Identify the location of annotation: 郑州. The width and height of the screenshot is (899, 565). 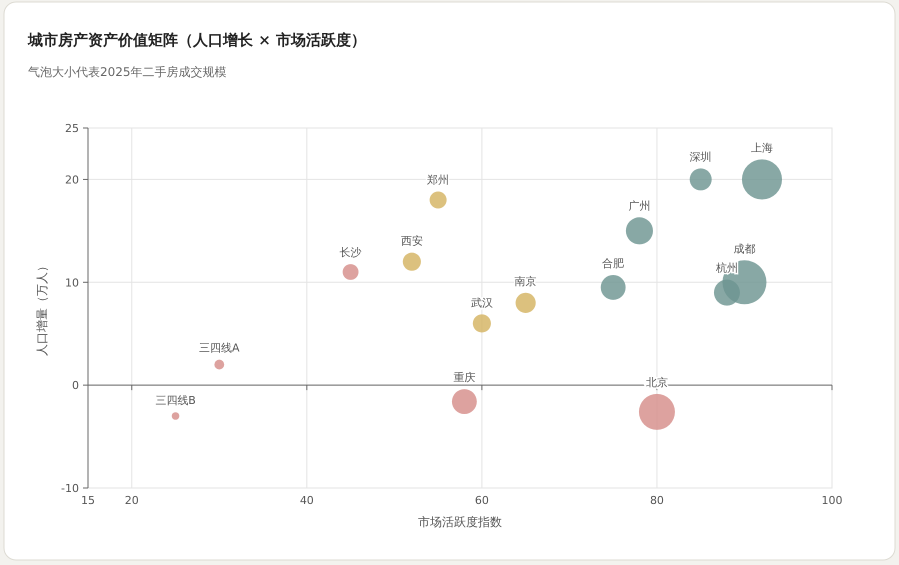
(438, 179).